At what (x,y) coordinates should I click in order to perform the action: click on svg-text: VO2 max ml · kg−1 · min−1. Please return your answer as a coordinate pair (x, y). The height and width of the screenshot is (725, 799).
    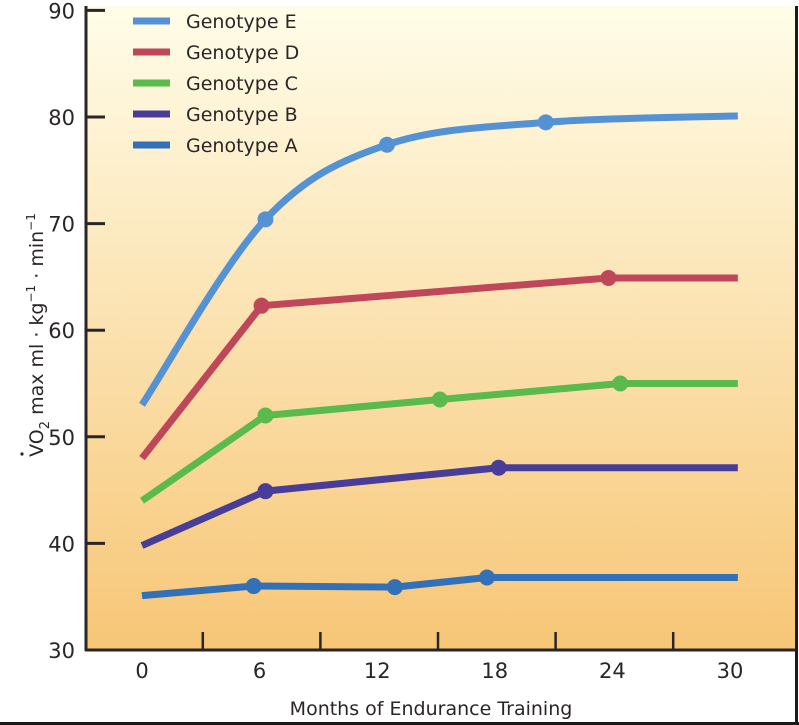
    Looking at the image, I should click on (38, 335).